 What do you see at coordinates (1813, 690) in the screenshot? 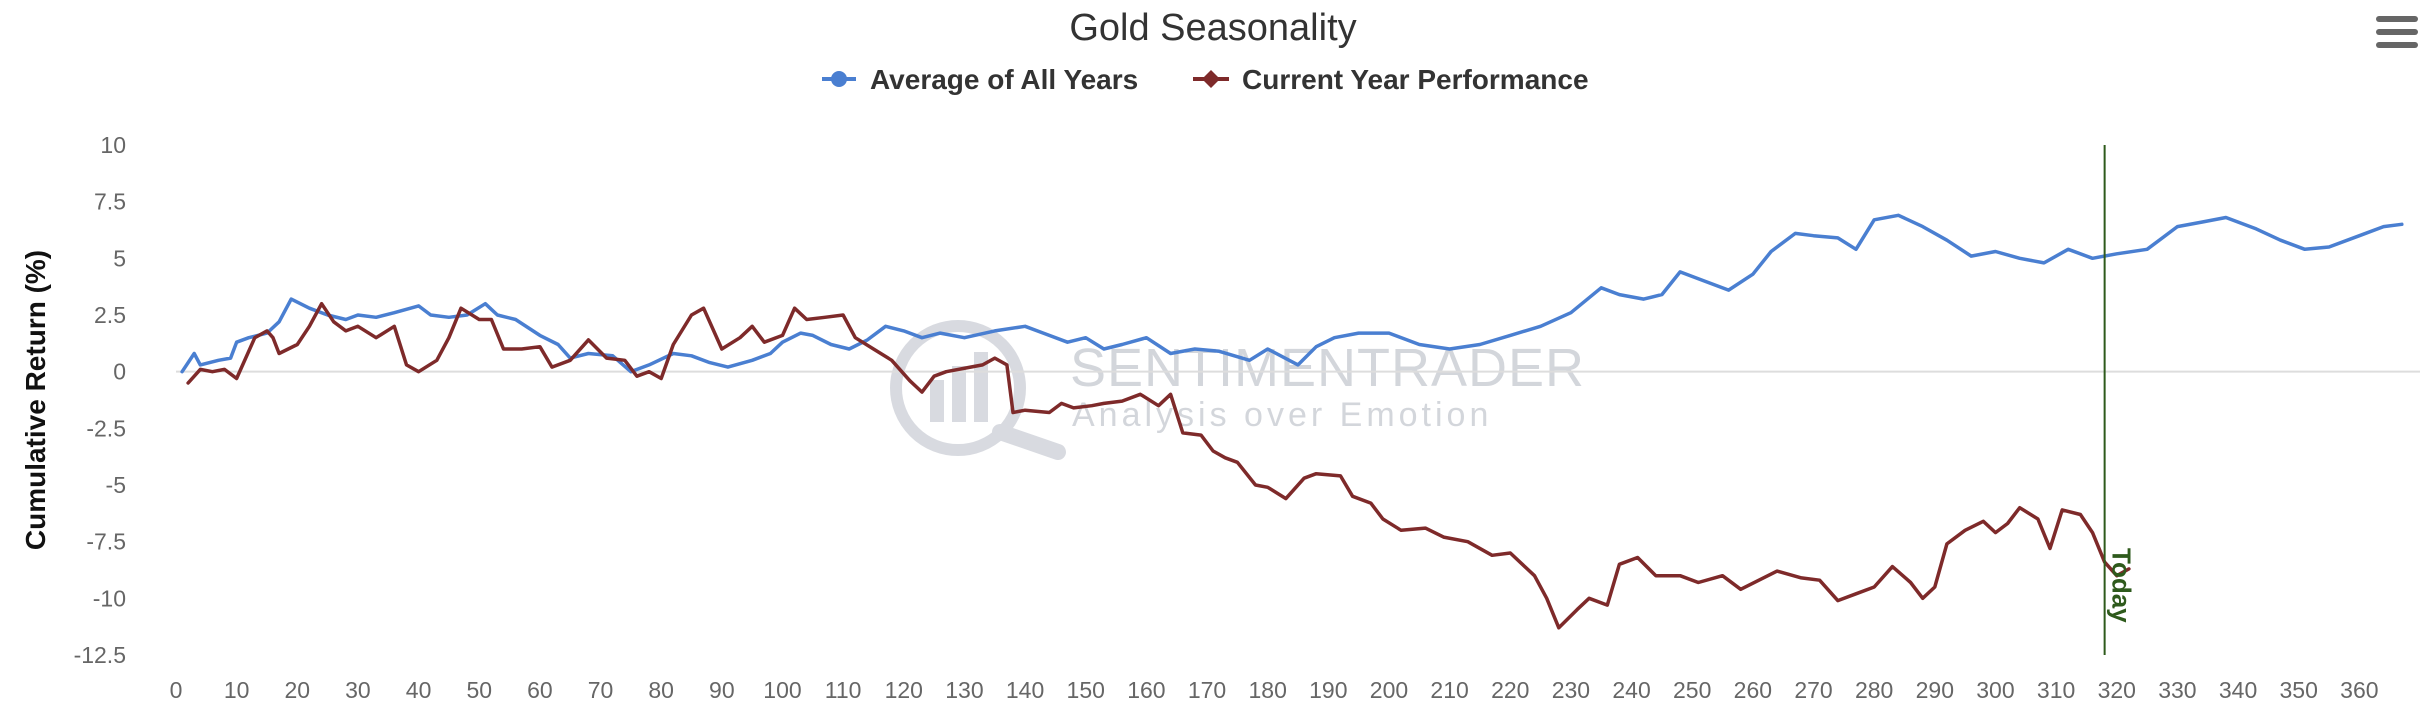
I see `x-tick-label: 270` at bounding box center [1813, 690].